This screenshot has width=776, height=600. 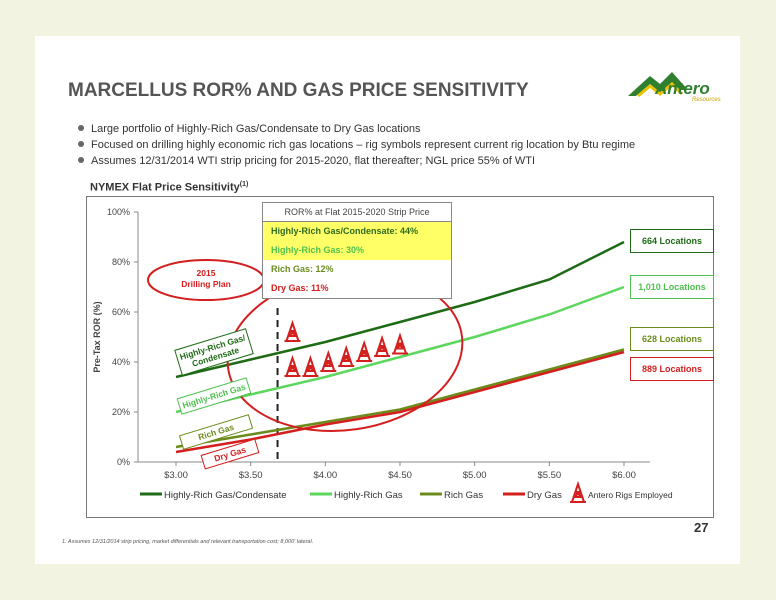 I want to click on x-tick-label: $5.50, so click(x=549, y=475).